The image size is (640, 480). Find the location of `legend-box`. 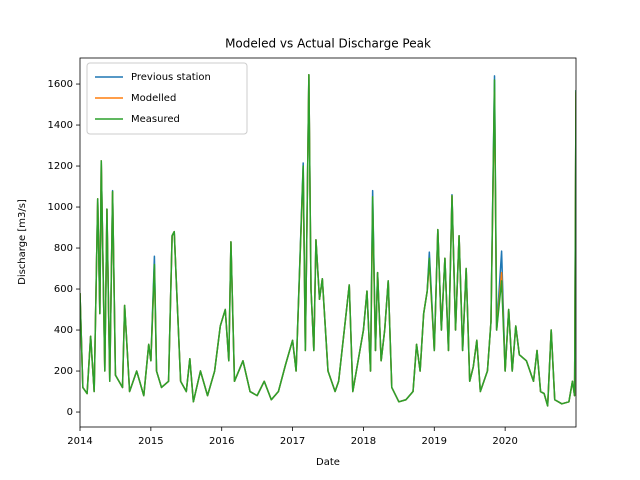

legend-box is located at coordinates (167, 98).